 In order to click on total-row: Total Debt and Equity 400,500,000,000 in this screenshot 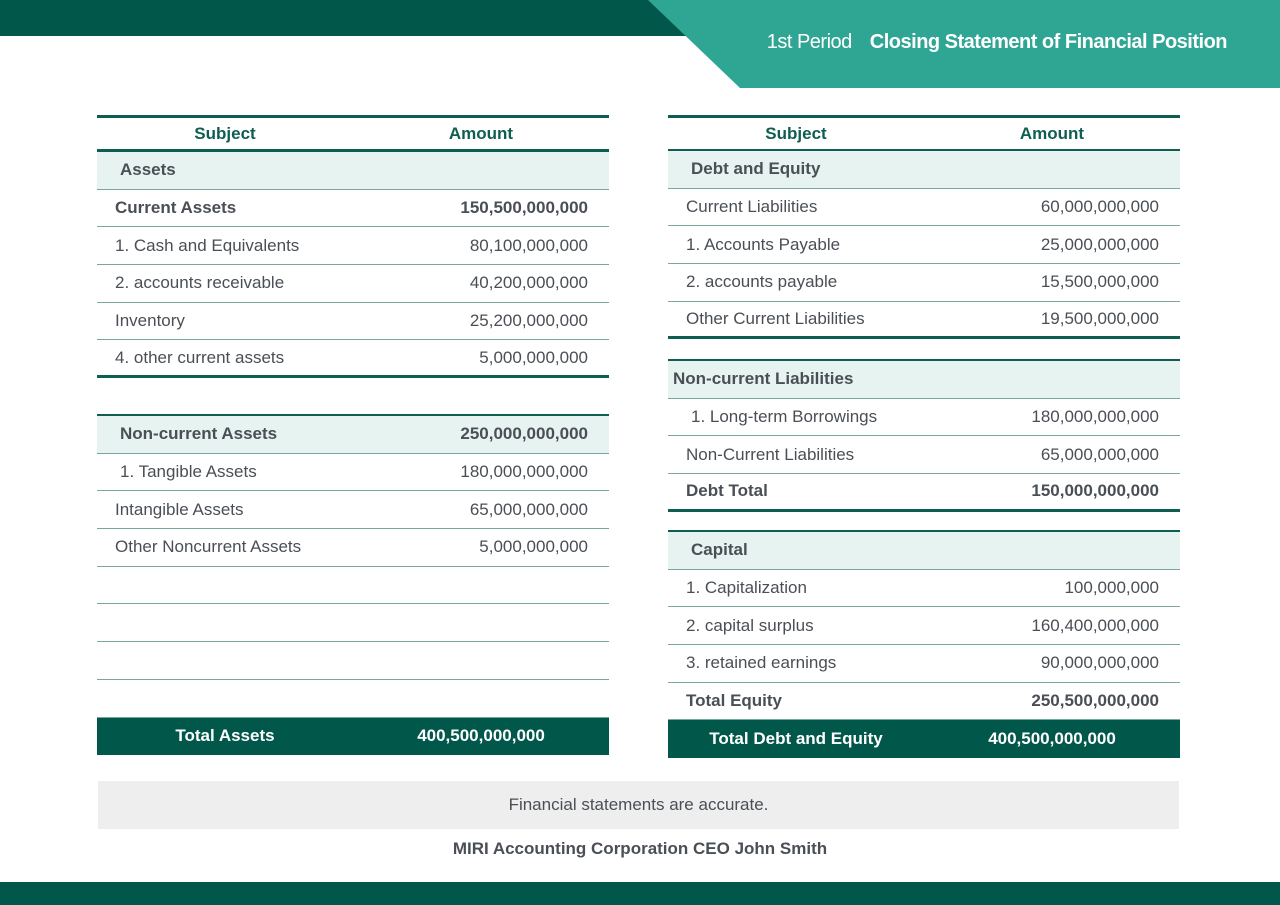, I will do `click(924, 739)`.